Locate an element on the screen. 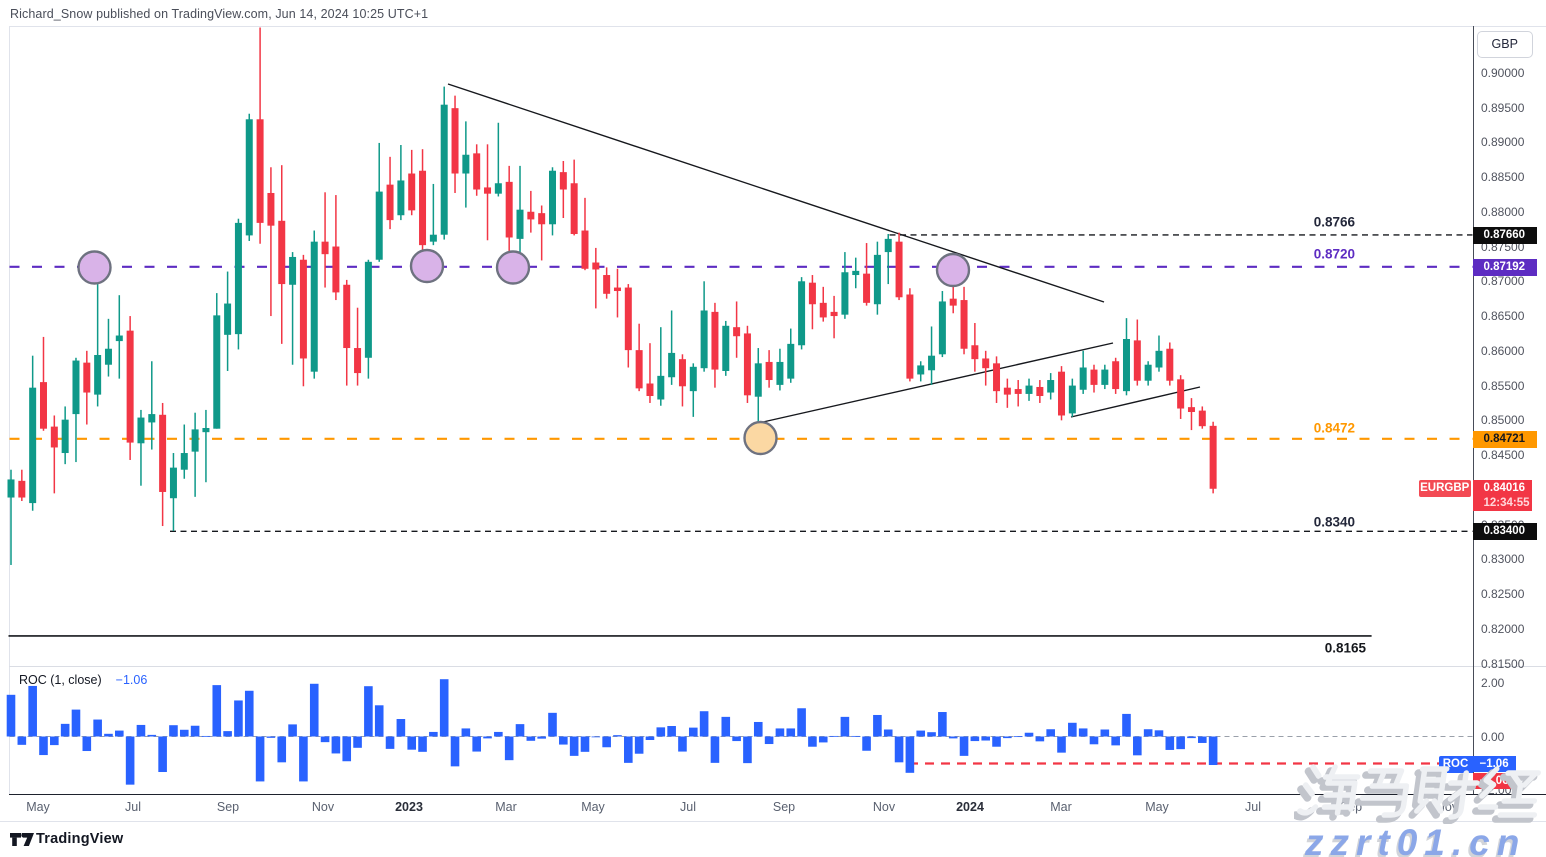  indicator-legend: ROC (1, close) −1.06 is located at coordinates (83, 680).